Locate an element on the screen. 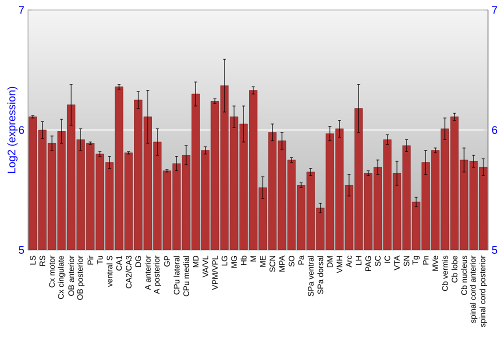 The height and width of the screenshot is (350, 500). y2-tick-label: 5 is located at coordinates (495, 250).